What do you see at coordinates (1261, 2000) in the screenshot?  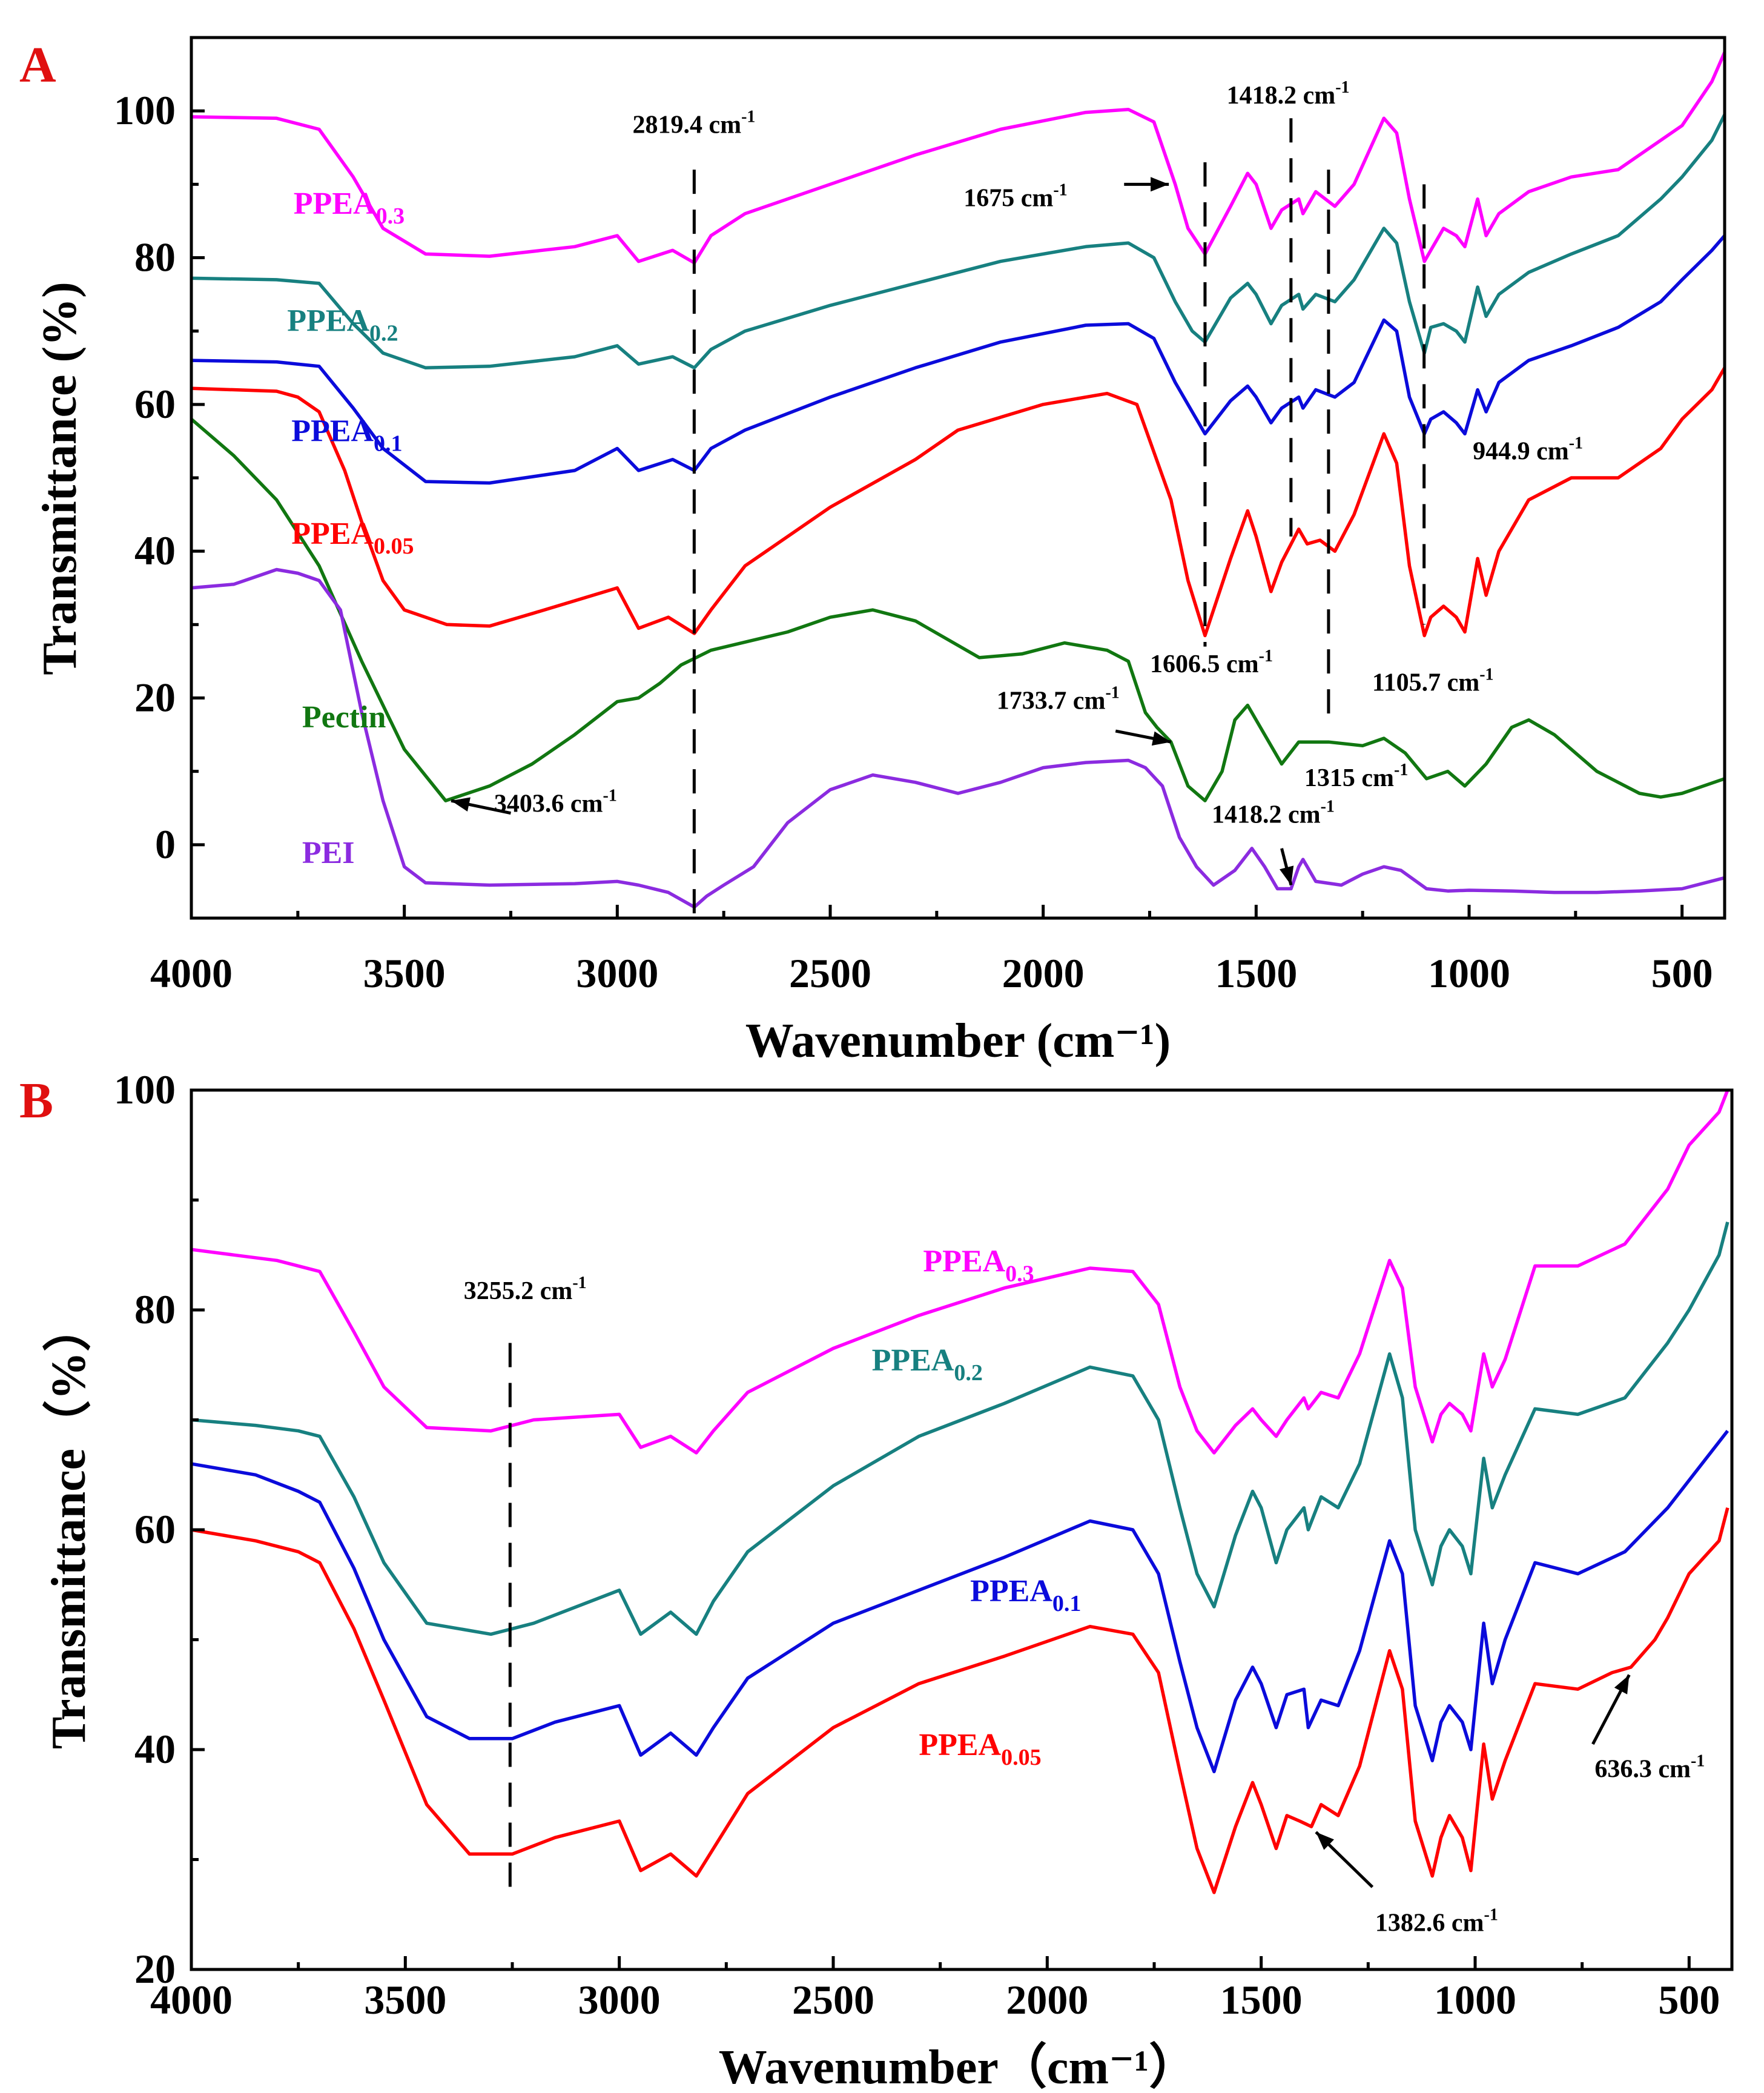 I see `x-tick-label: 1500` at bounding box center [1261, 2000].